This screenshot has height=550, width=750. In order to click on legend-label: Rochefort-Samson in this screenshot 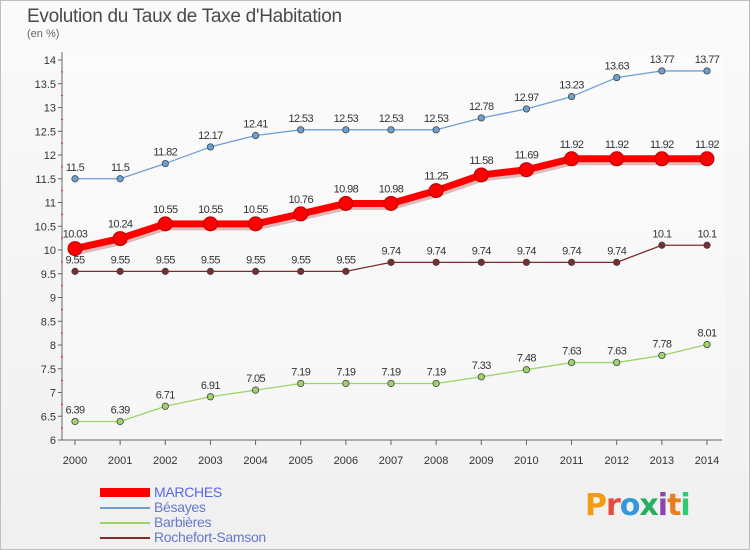, I will do `click(210, 537)`.